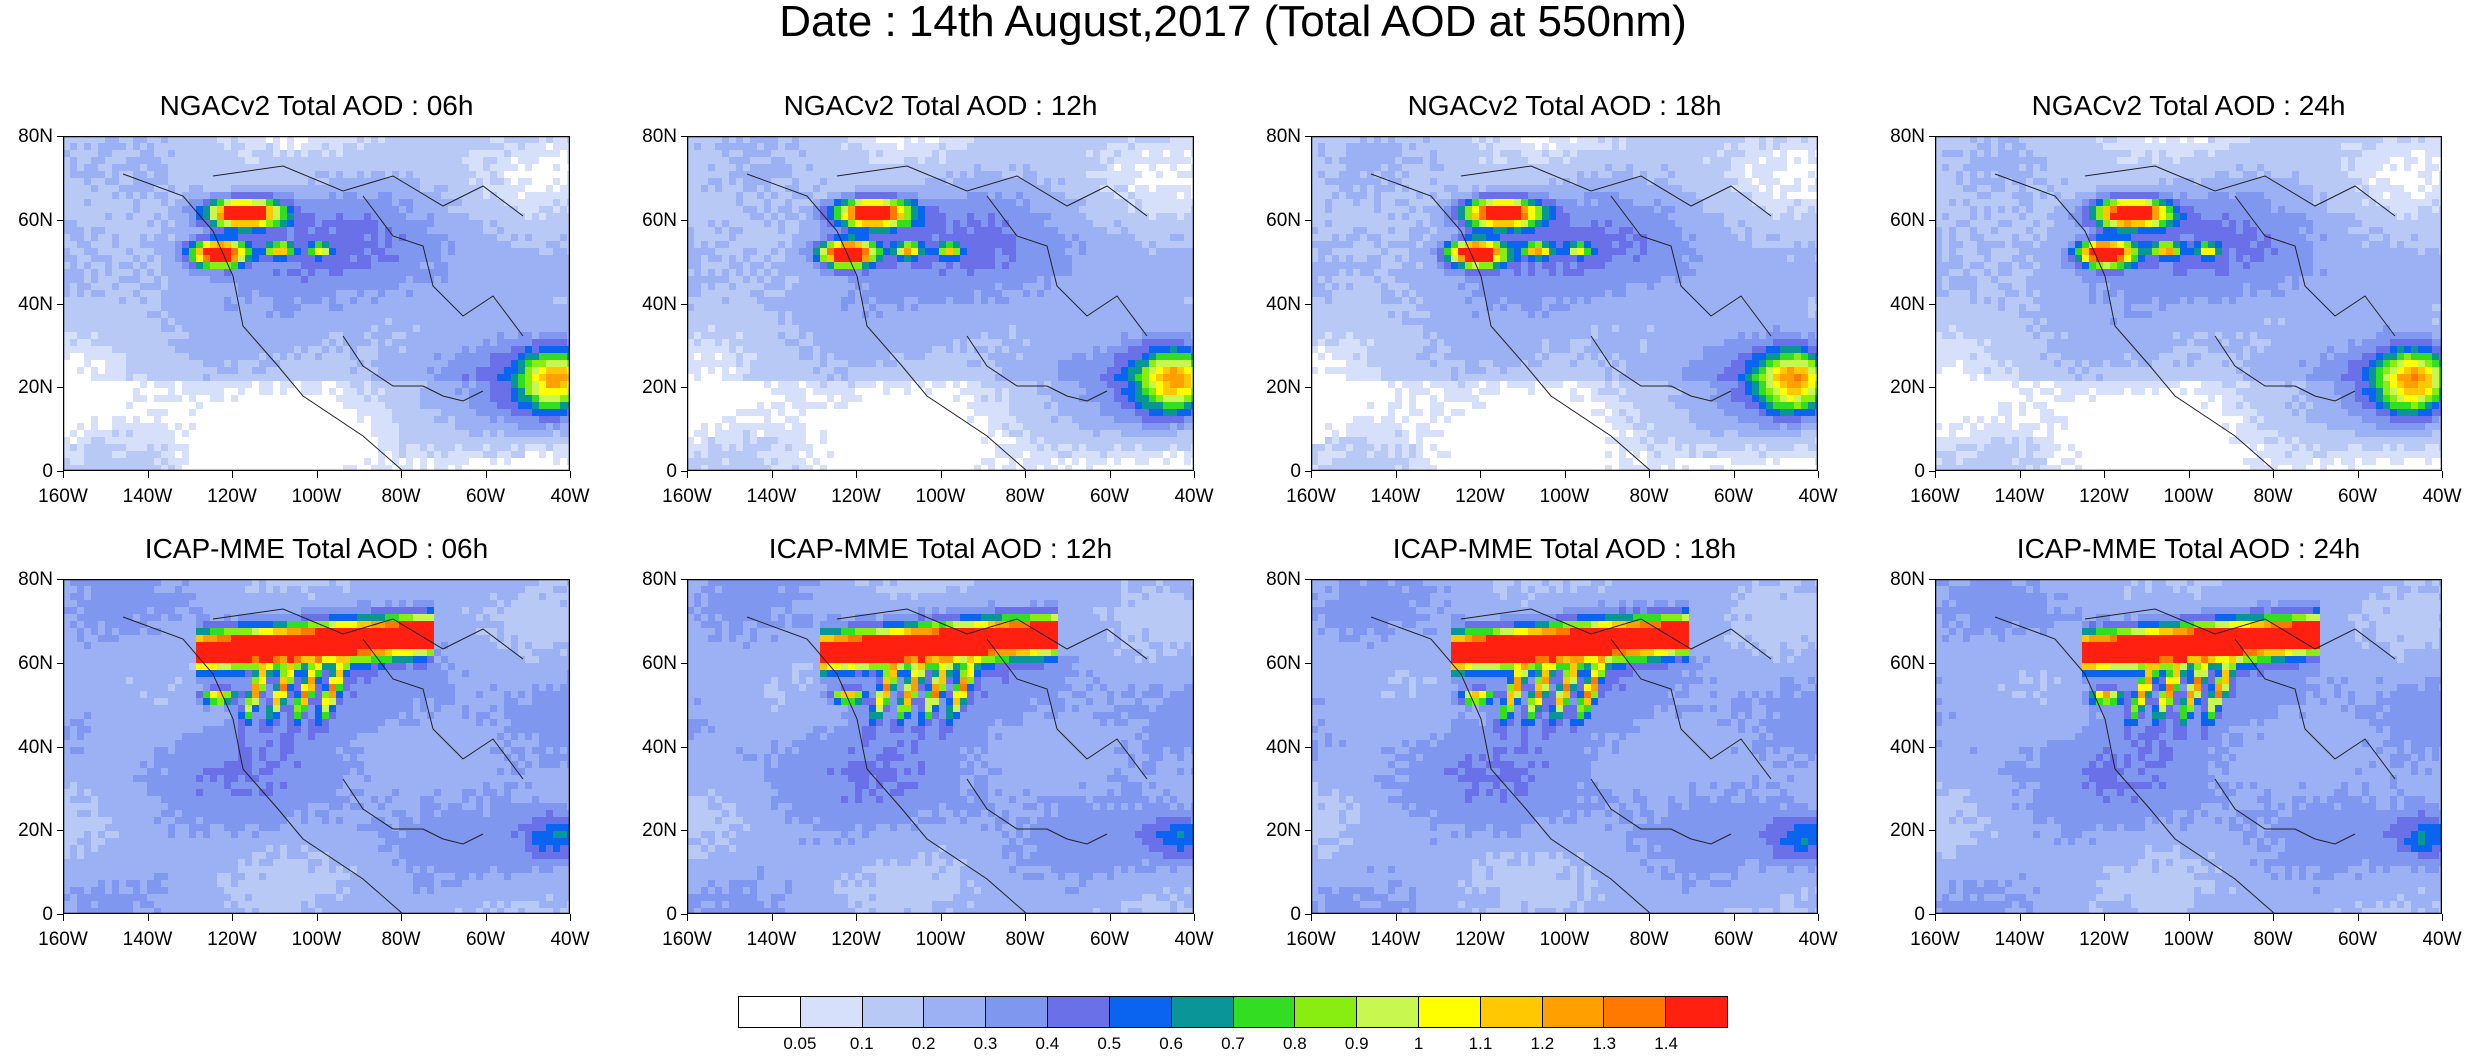 Image resolution: width=2466 pixels, height=1056 pixels. I want to click on panel-title: NGACv2 Total AOD : 24h, so click(2189, 106).